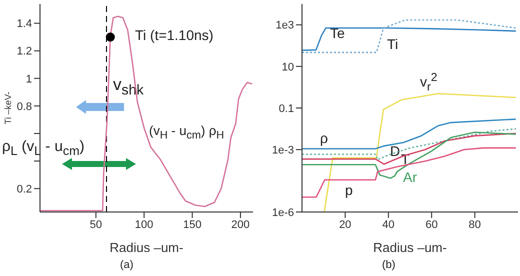  Describe the element at coordinates (174, 35) in the screenshot. I see `annotation: Ti (t=1.10ns)` at that location.